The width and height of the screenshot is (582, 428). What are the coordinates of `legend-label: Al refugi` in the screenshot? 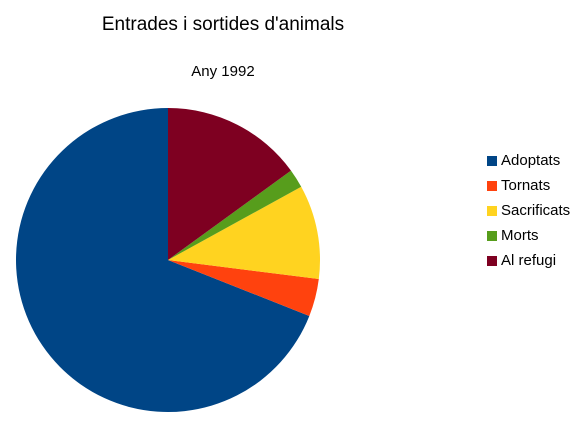 It's located at (528, 260).